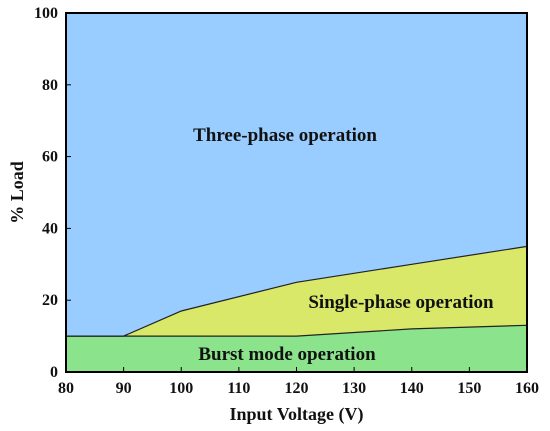 This screenshot has height=431, width=550. Describe the element at coordinates (297, 388) in the screenshot. I see `x-tick-label: 120` at that location.